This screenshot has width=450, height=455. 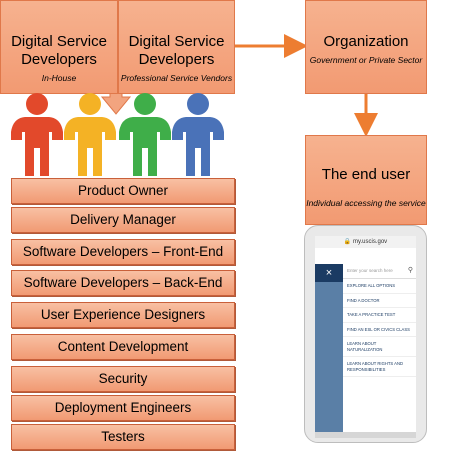 What do you see at coordinates (123, 220) in the screenshot?
I see `role-delivery-manager: Delivery Manager` at bounding box center [123, 220].